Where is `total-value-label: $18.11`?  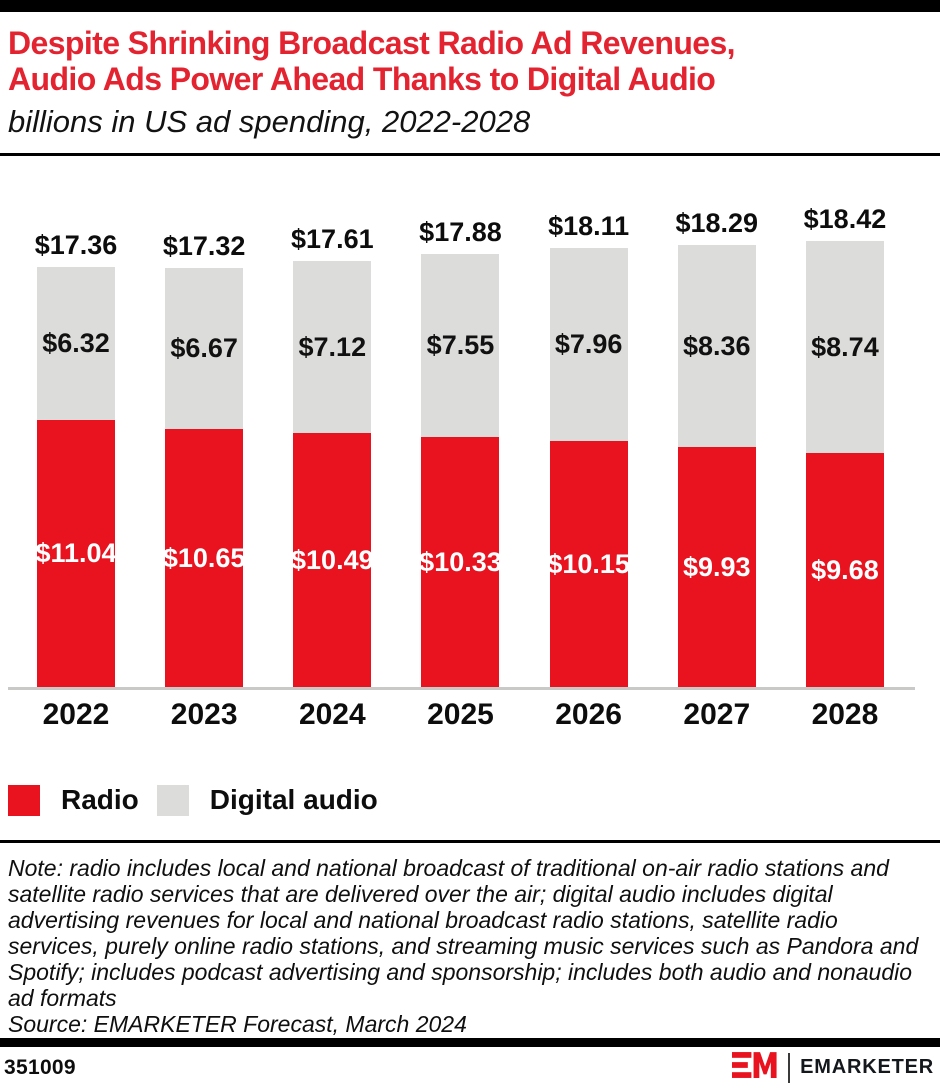 total-value-label: $18.11 is located at coordinates (589, 226).